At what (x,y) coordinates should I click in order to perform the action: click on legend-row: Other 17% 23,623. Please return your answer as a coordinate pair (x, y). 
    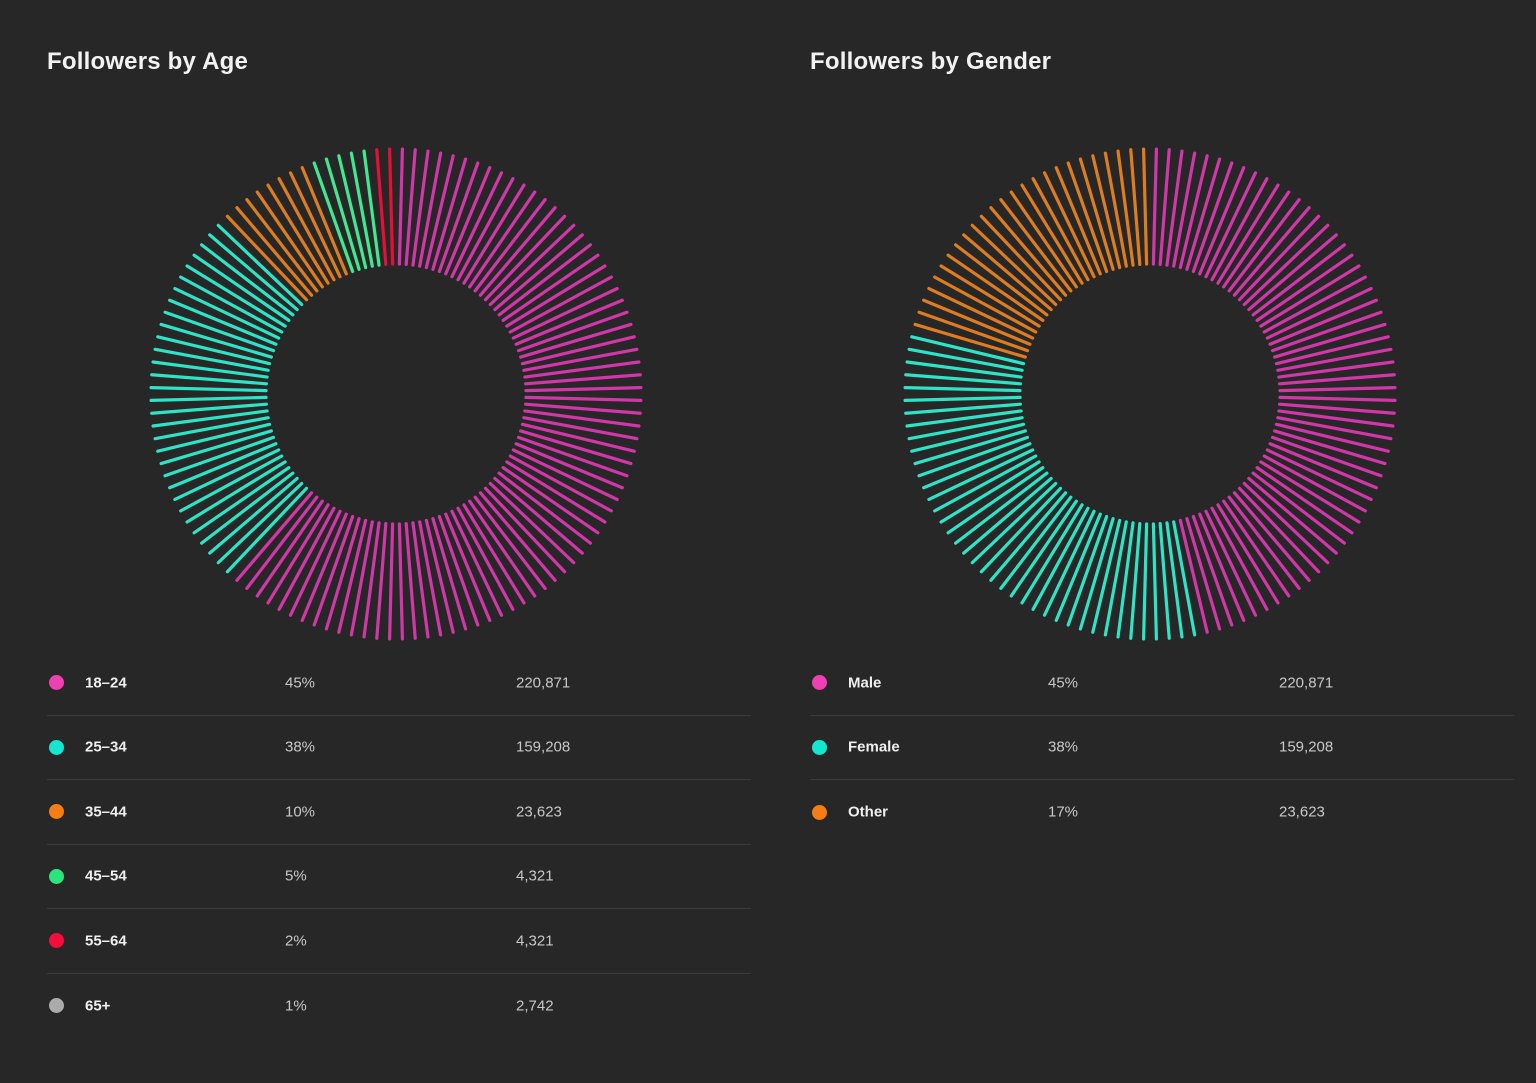
    Looking at the image, I should click on (1162, 812).